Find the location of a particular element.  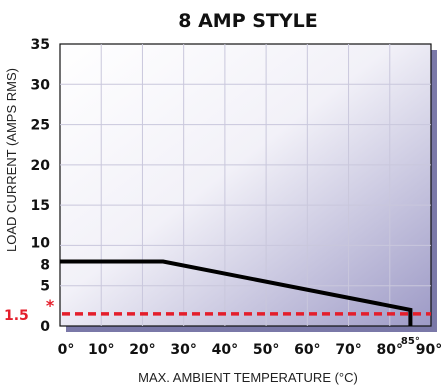

series-line is located at coordinates (236, 292).